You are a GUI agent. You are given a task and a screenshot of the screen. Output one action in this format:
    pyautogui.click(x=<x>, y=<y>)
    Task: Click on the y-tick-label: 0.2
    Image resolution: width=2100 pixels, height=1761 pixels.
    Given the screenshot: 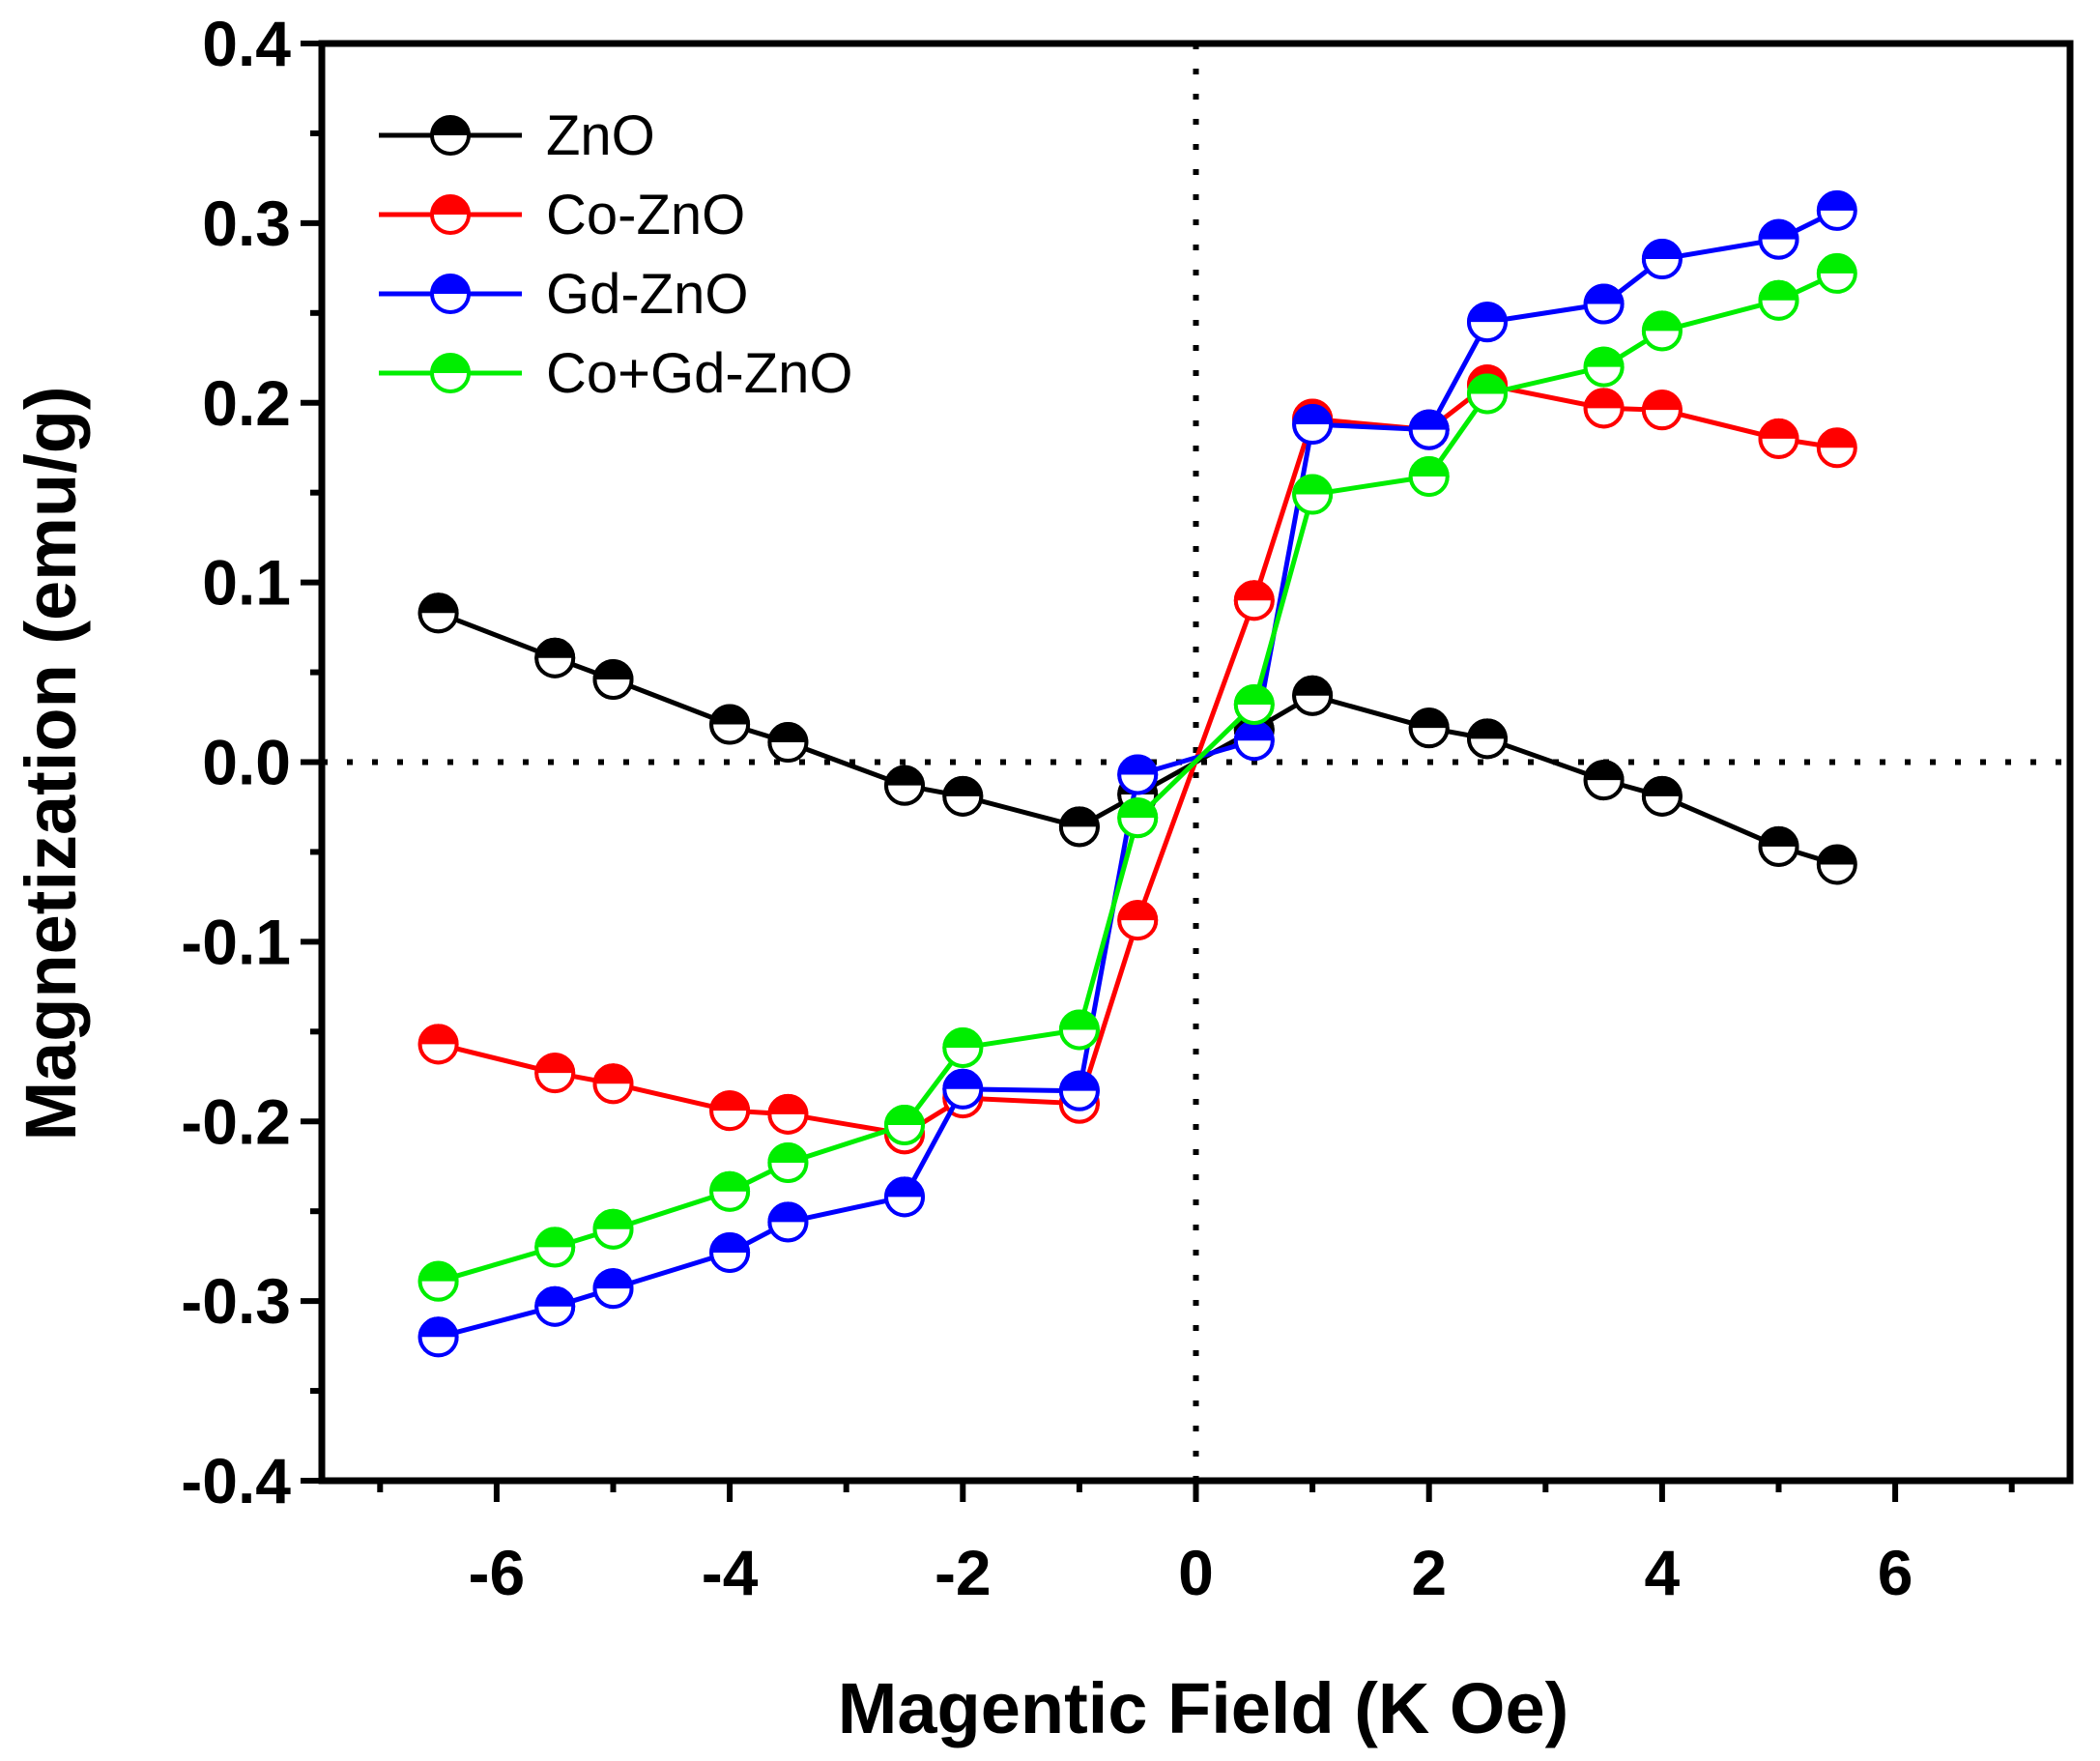 What is the action you would take?
    pyautogui.click(x=246, y=403)
    